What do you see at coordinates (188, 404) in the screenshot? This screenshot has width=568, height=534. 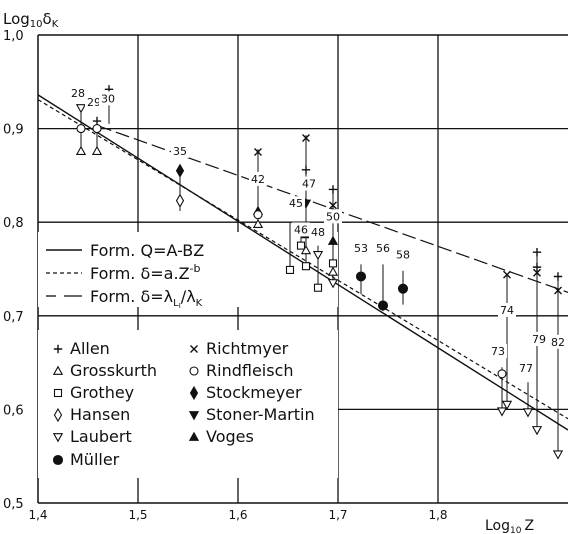 I see `marker-legend-box` at bounding box center [188, 404].